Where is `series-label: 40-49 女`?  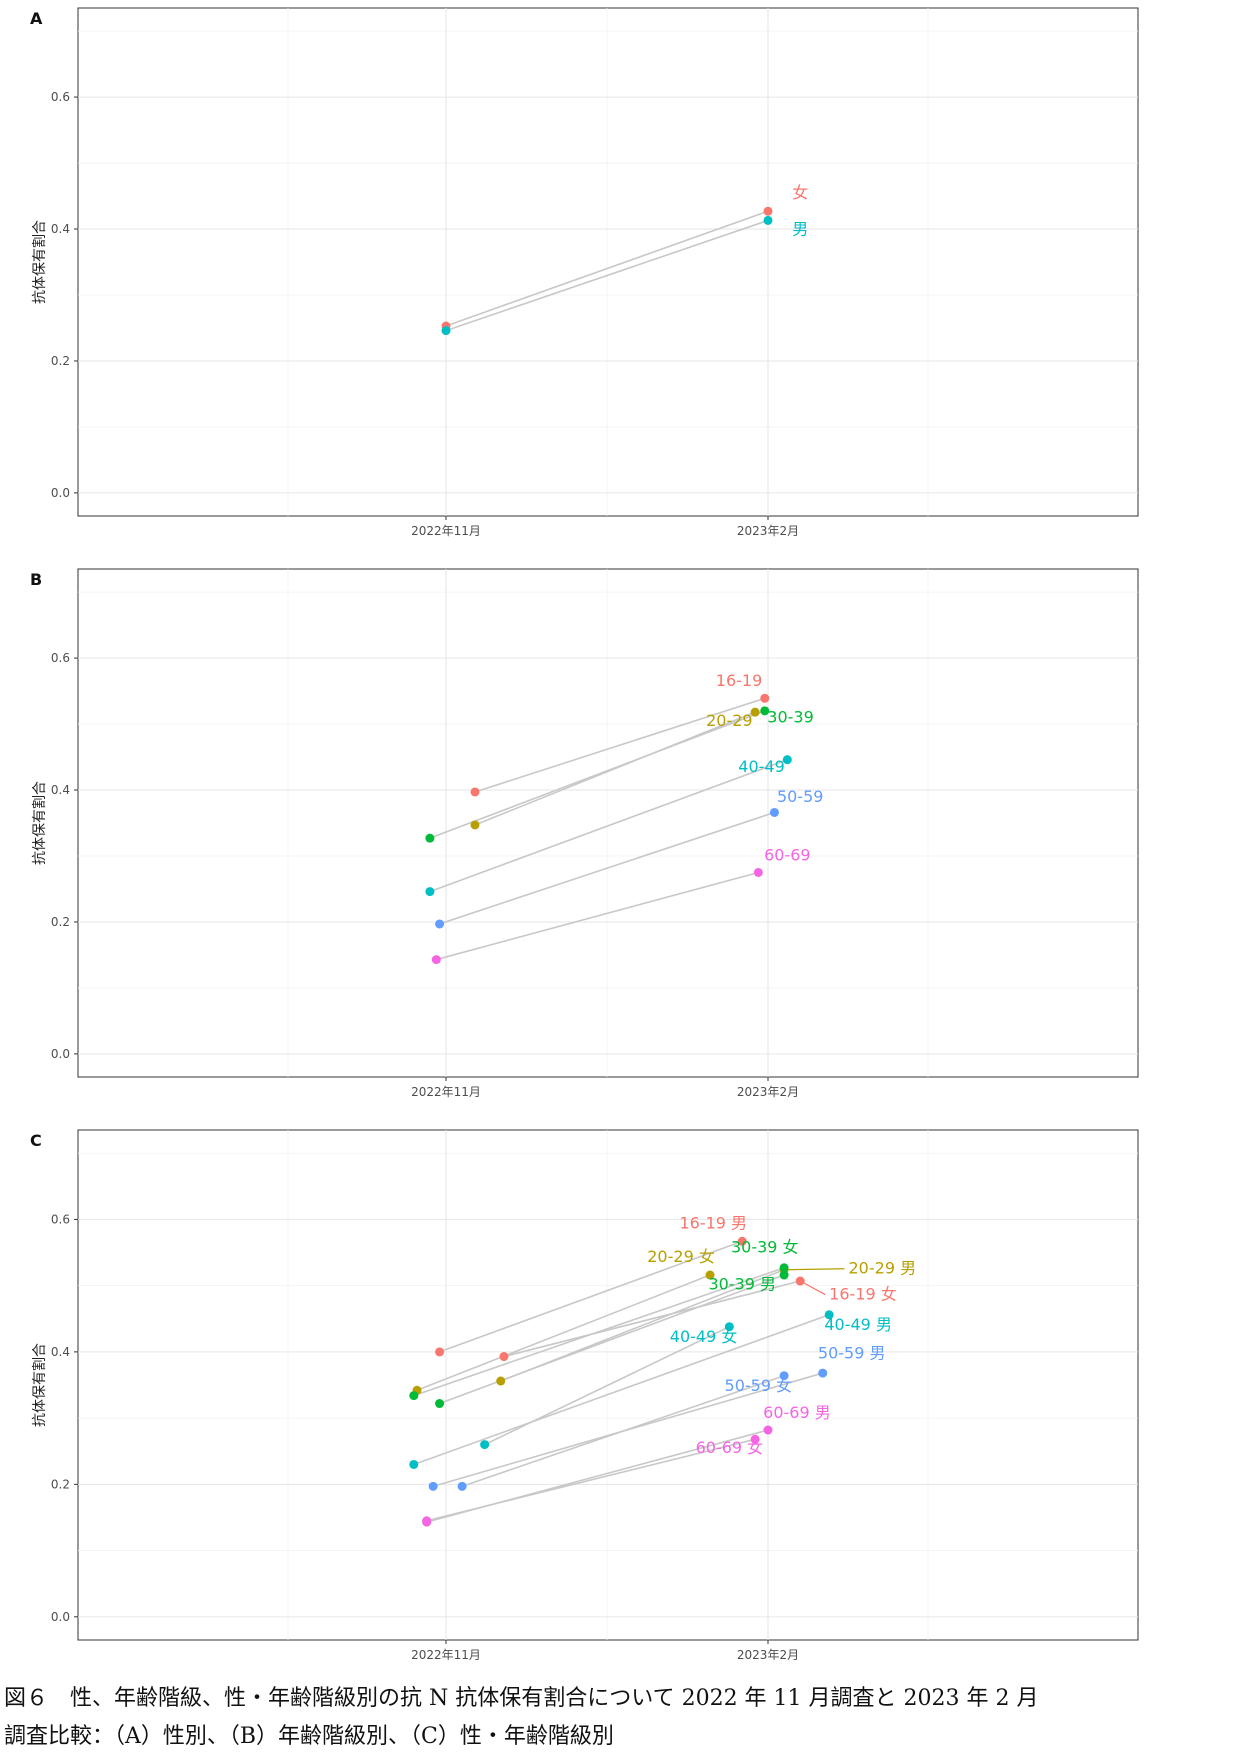
series-label: 40-49 女 is located at coordinates (704, 1336).